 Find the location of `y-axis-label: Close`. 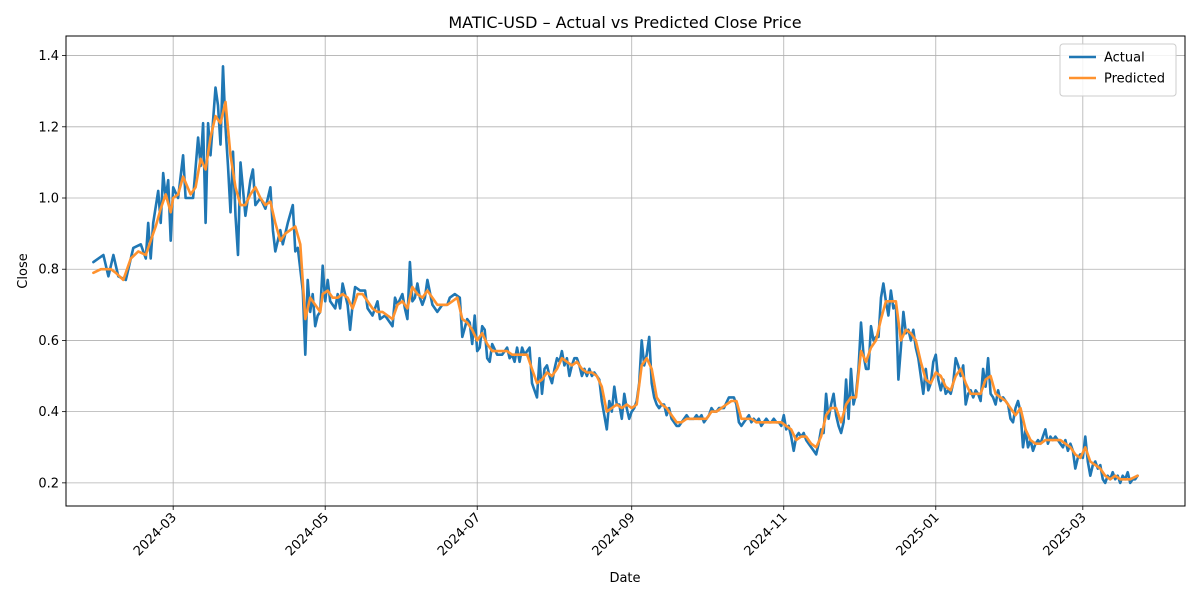

y-axis-label: Close is located at coordinates (23, 270).